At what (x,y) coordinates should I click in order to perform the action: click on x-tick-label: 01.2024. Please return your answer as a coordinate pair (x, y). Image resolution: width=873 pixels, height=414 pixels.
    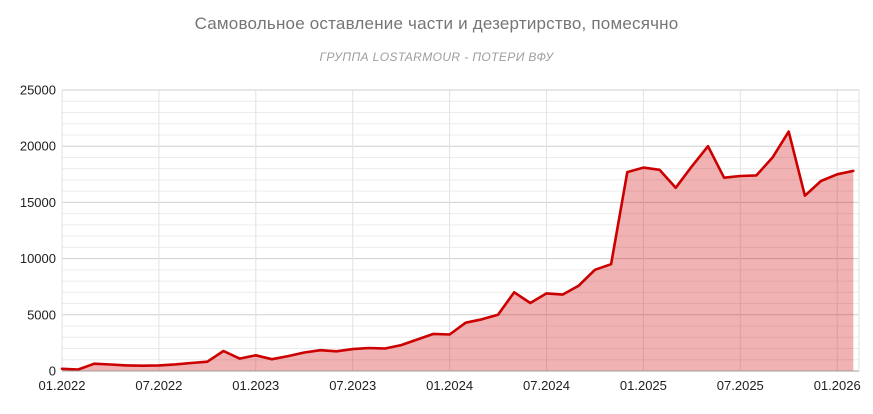
    Looking at the image, I should click on (449, 385).